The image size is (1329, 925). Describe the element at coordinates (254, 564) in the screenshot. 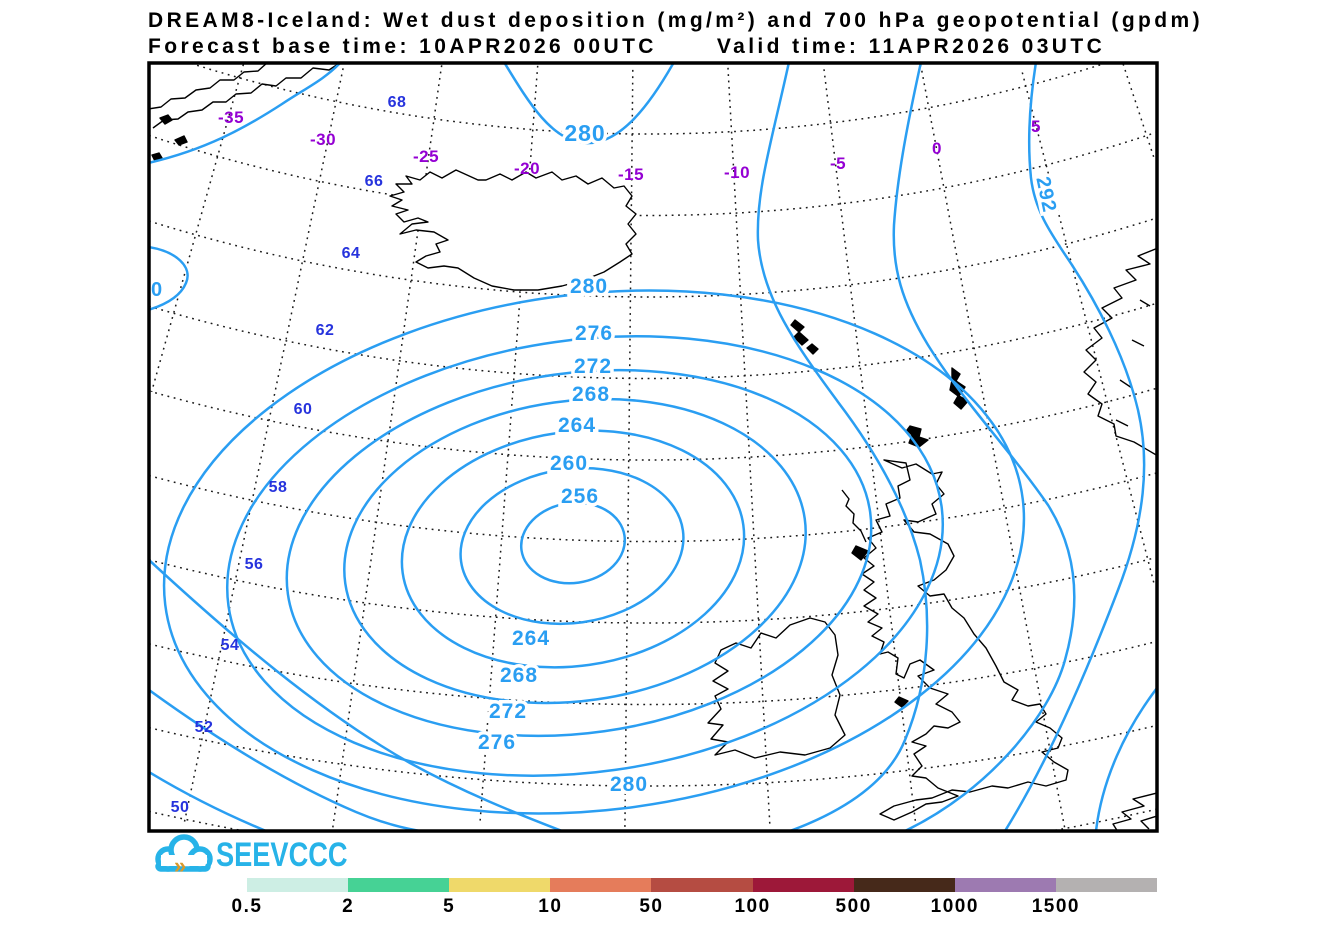

I see `lat-label-56: 56` at that location.